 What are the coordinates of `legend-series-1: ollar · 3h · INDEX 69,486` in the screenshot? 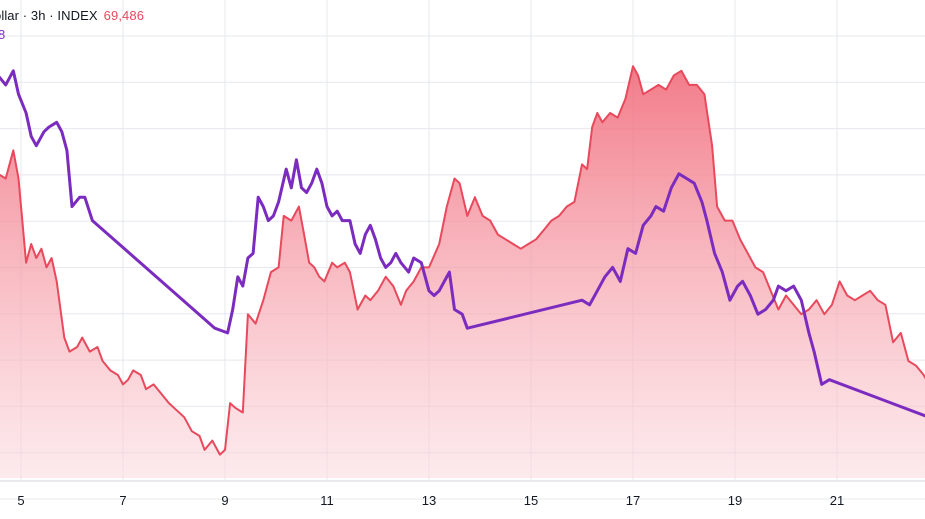 It's located at (72, 15).